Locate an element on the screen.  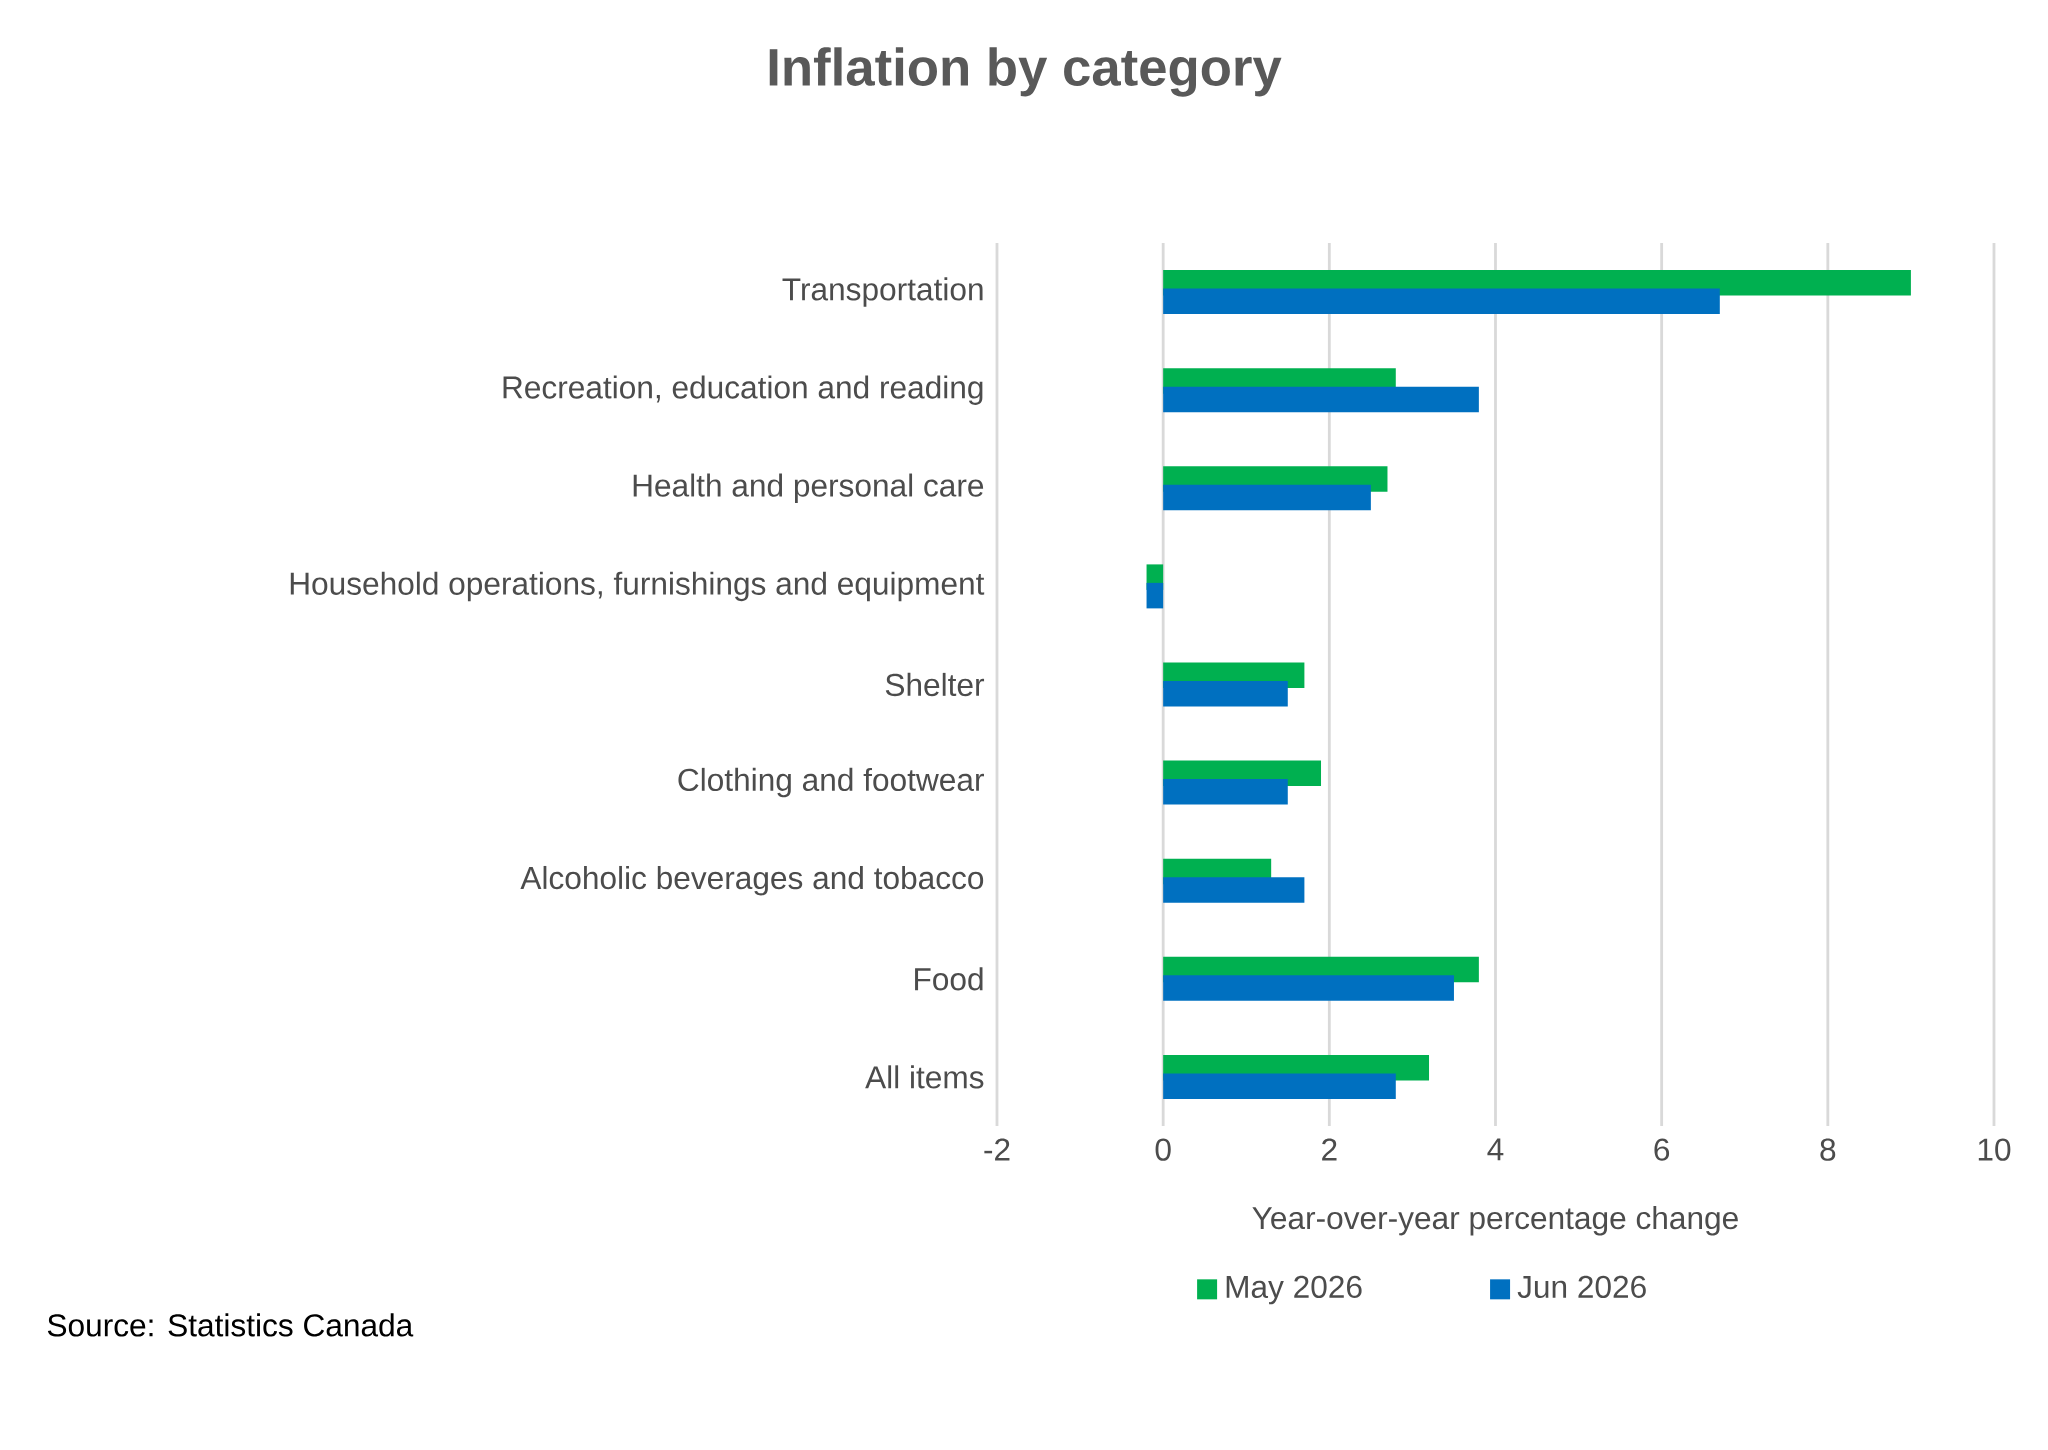
y-tick-label: Alcoholic beverages and tobacco is located at coordinates (752, 880).